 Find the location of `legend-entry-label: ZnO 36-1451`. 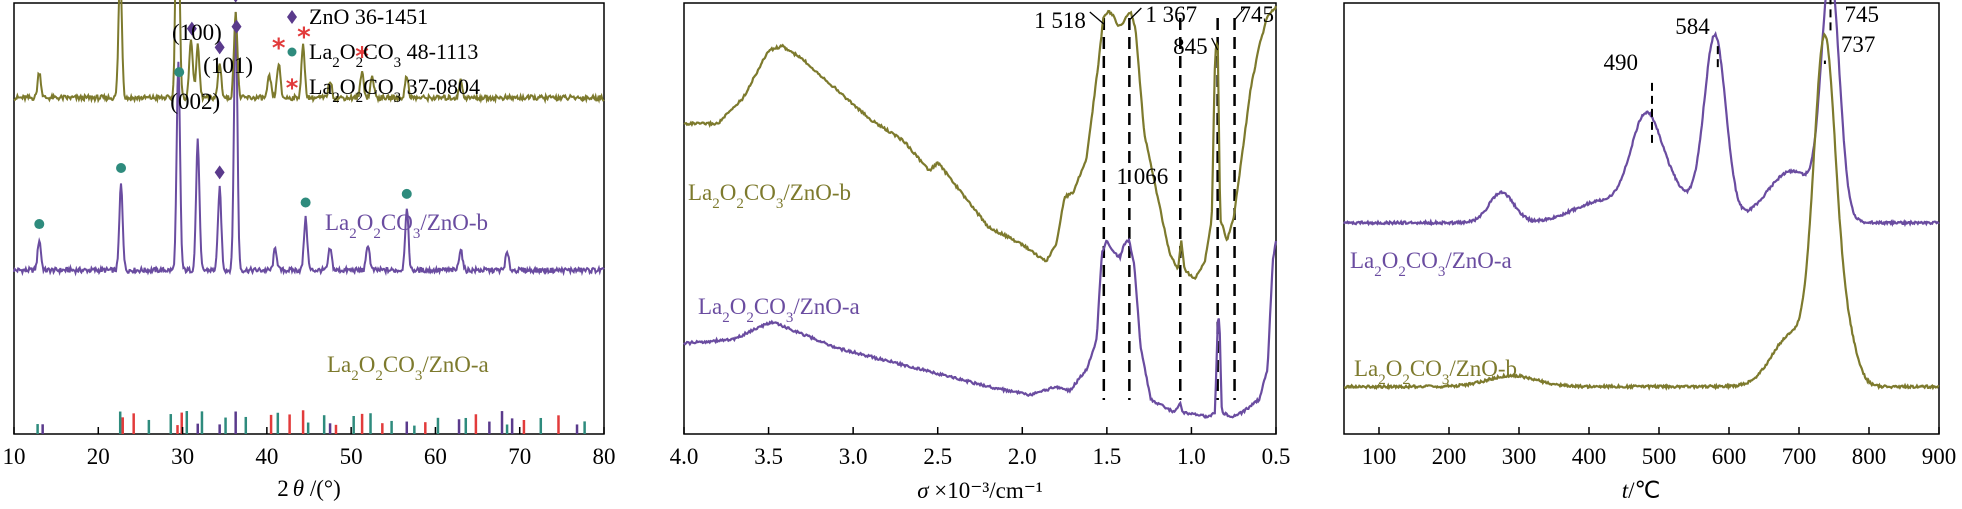

legend-entry-label: ZnO 36-1451 is located at coordinates (368, 16).